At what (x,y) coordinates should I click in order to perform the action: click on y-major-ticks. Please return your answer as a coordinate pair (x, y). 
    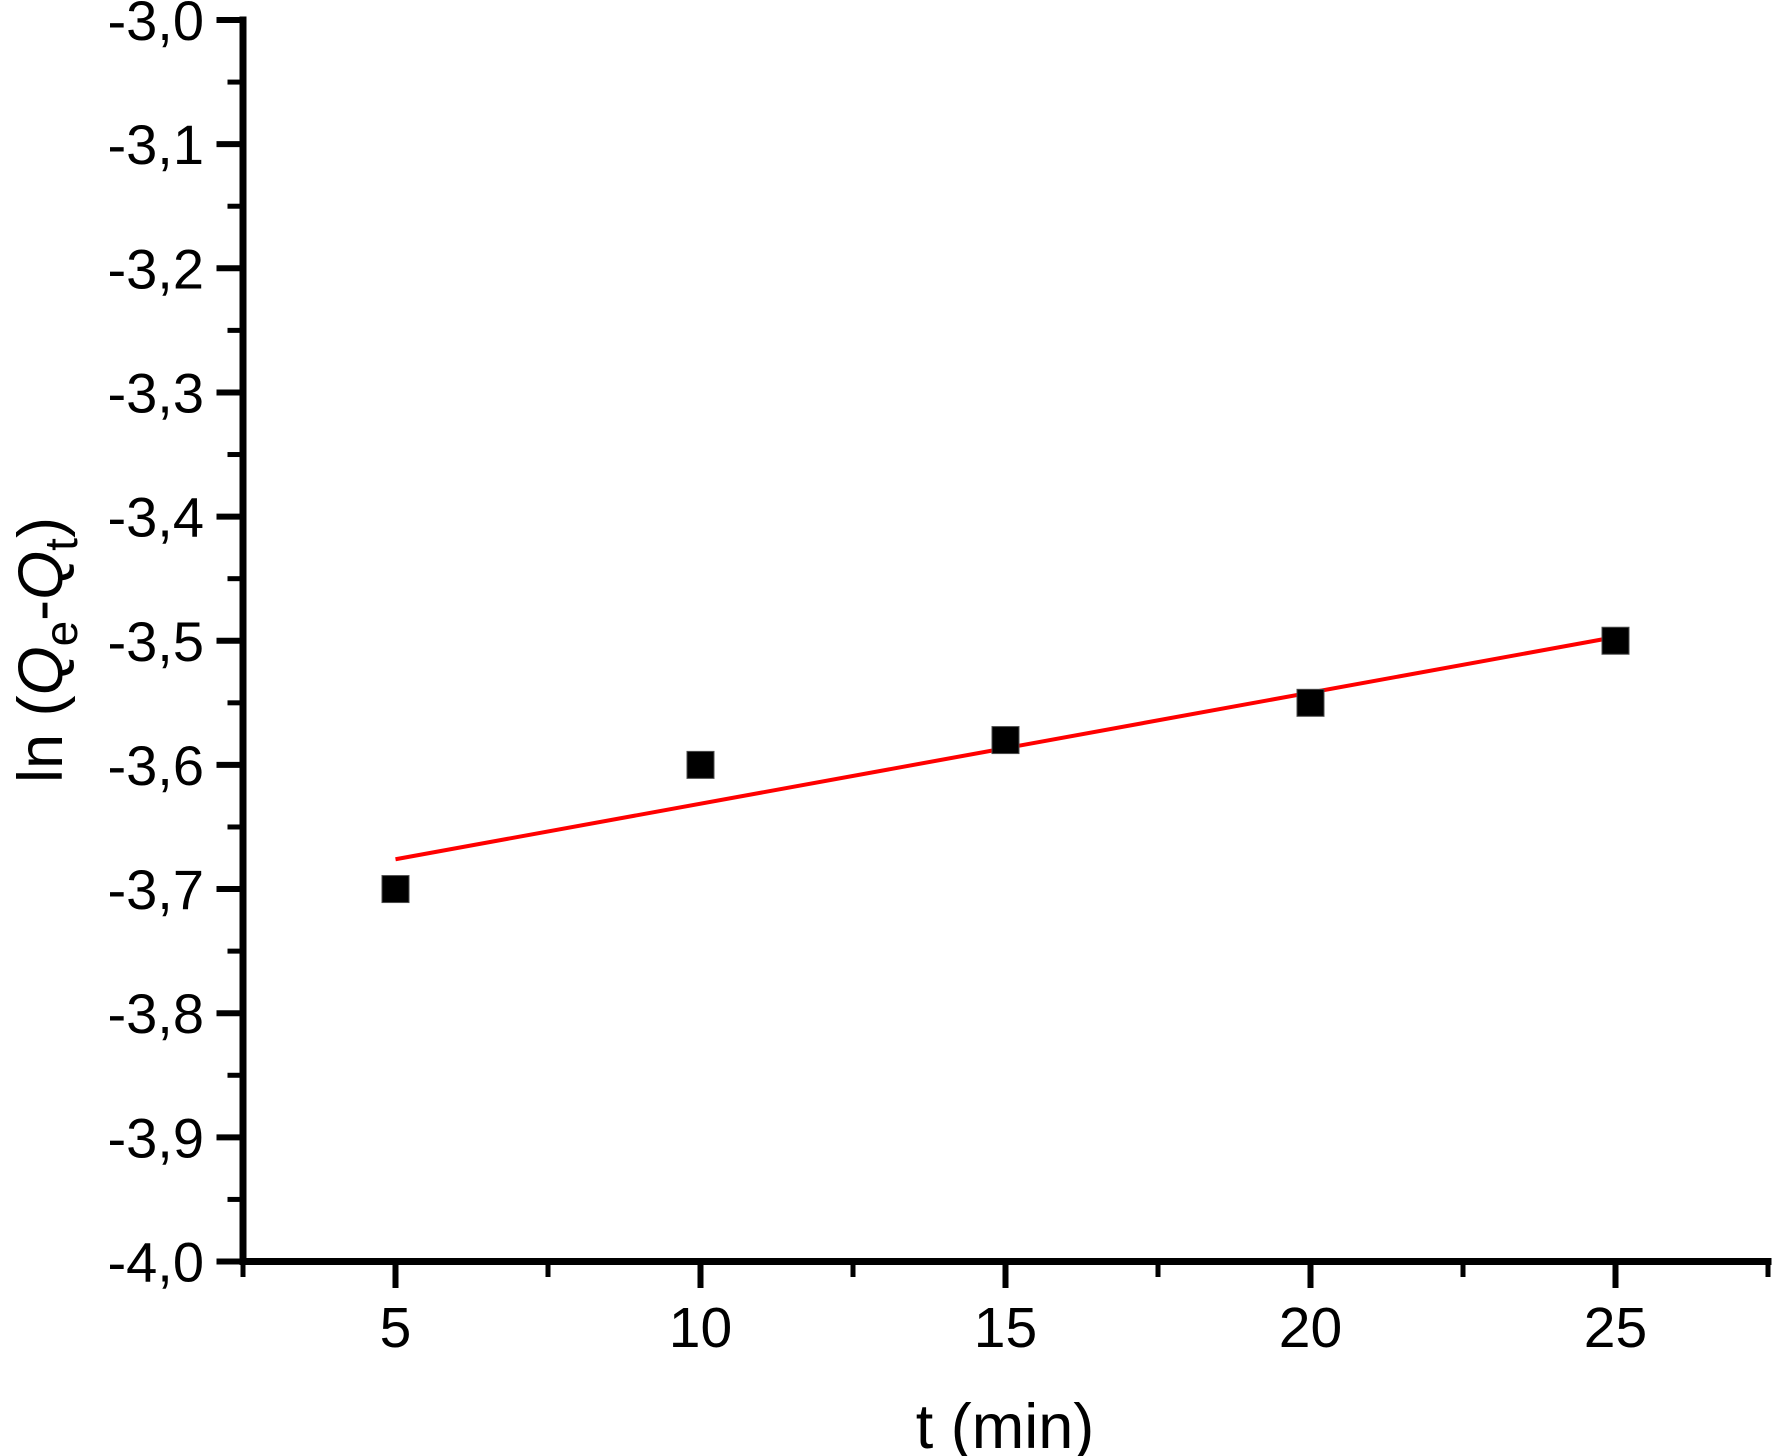
    Looking at the image, I should click on (228, 641).